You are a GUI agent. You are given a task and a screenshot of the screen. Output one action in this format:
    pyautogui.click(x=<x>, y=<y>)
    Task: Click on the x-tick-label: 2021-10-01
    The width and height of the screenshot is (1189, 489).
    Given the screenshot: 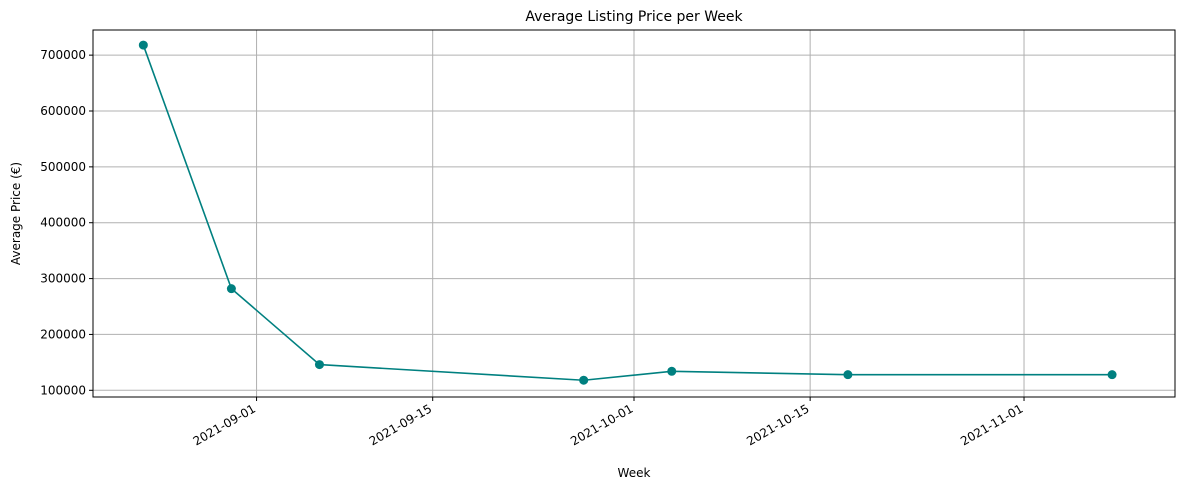 What is the action you would take?
    pyautogui.click(x=601, y=424)
    